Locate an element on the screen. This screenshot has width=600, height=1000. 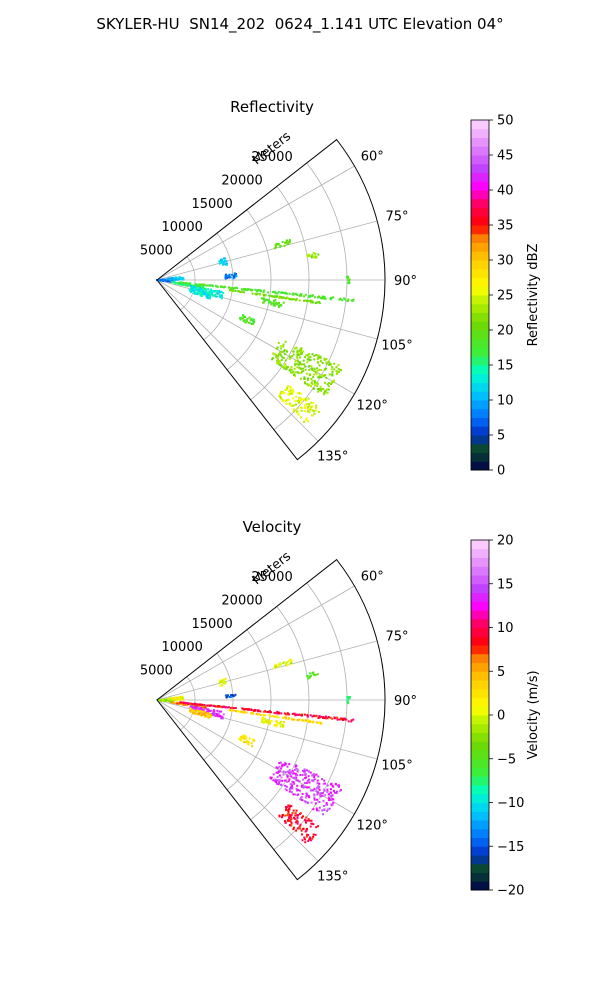
colorbar-tick-label: 5 is located at coordinates (501, 436).